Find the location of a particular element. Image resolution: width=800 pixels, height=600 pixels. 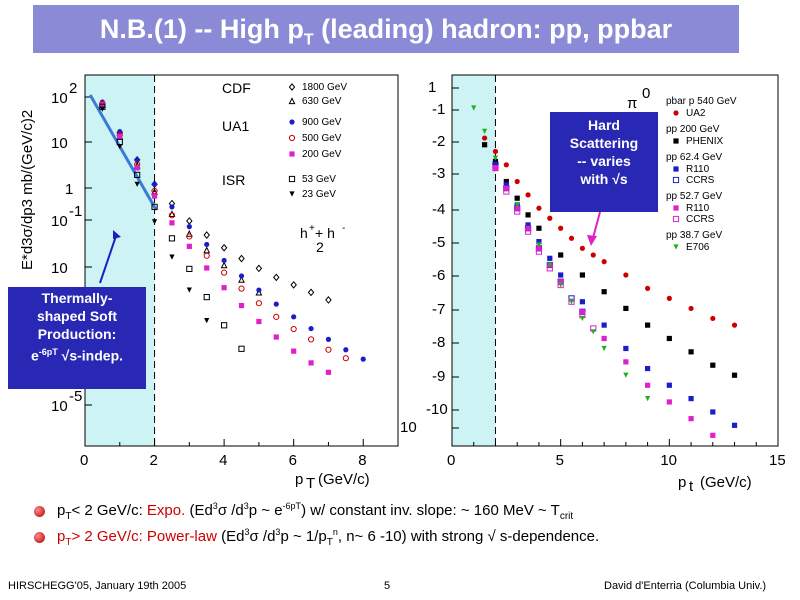

b2-psub: T is located at coordinates (68, 542).